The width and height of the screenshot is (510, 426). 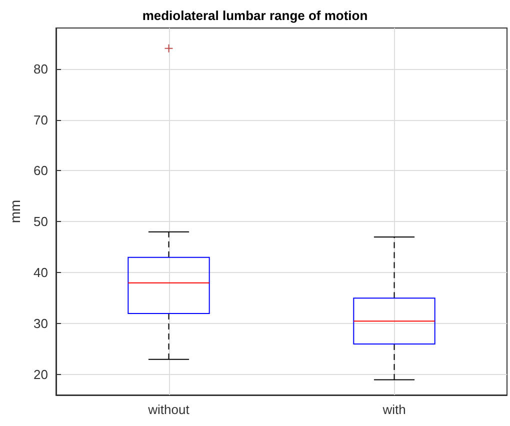 What do you see at coordinates (255, 15) in the screenshot?
I see `chart-title: mediolateral lumbar range of motion` at bounding box center [255, 15].